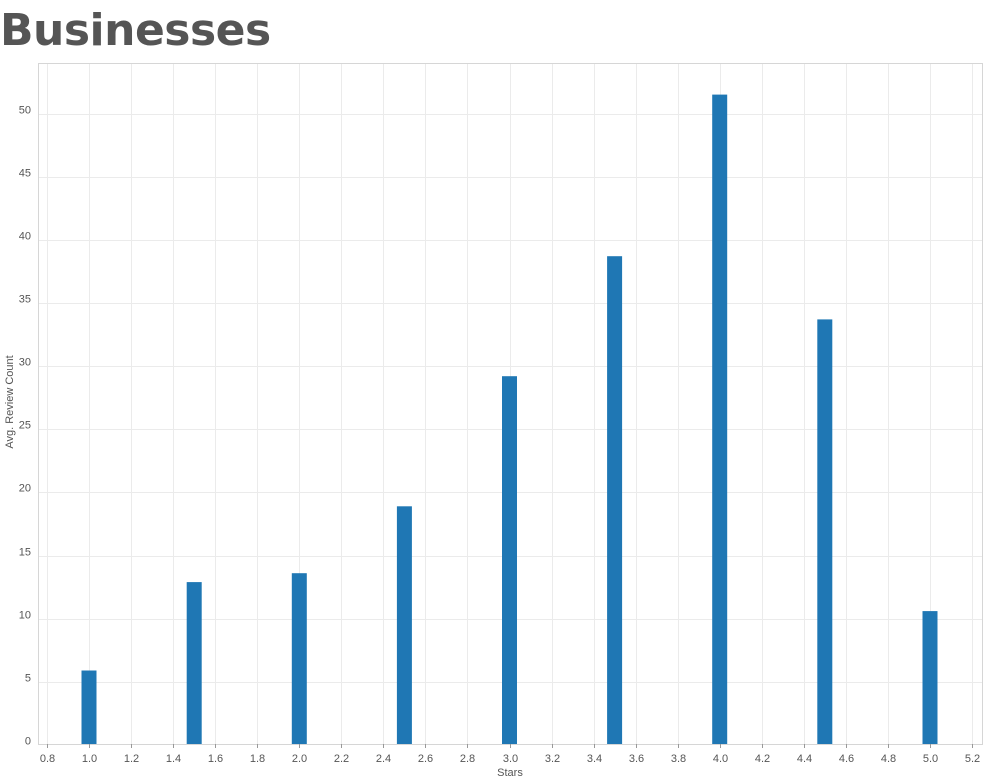 This screenshot has width=984, height=784. What do you see at coordinates (636, 759) in the screenshot?
I see `x-tick-label: 3.6` at bounding box center [636, 759].